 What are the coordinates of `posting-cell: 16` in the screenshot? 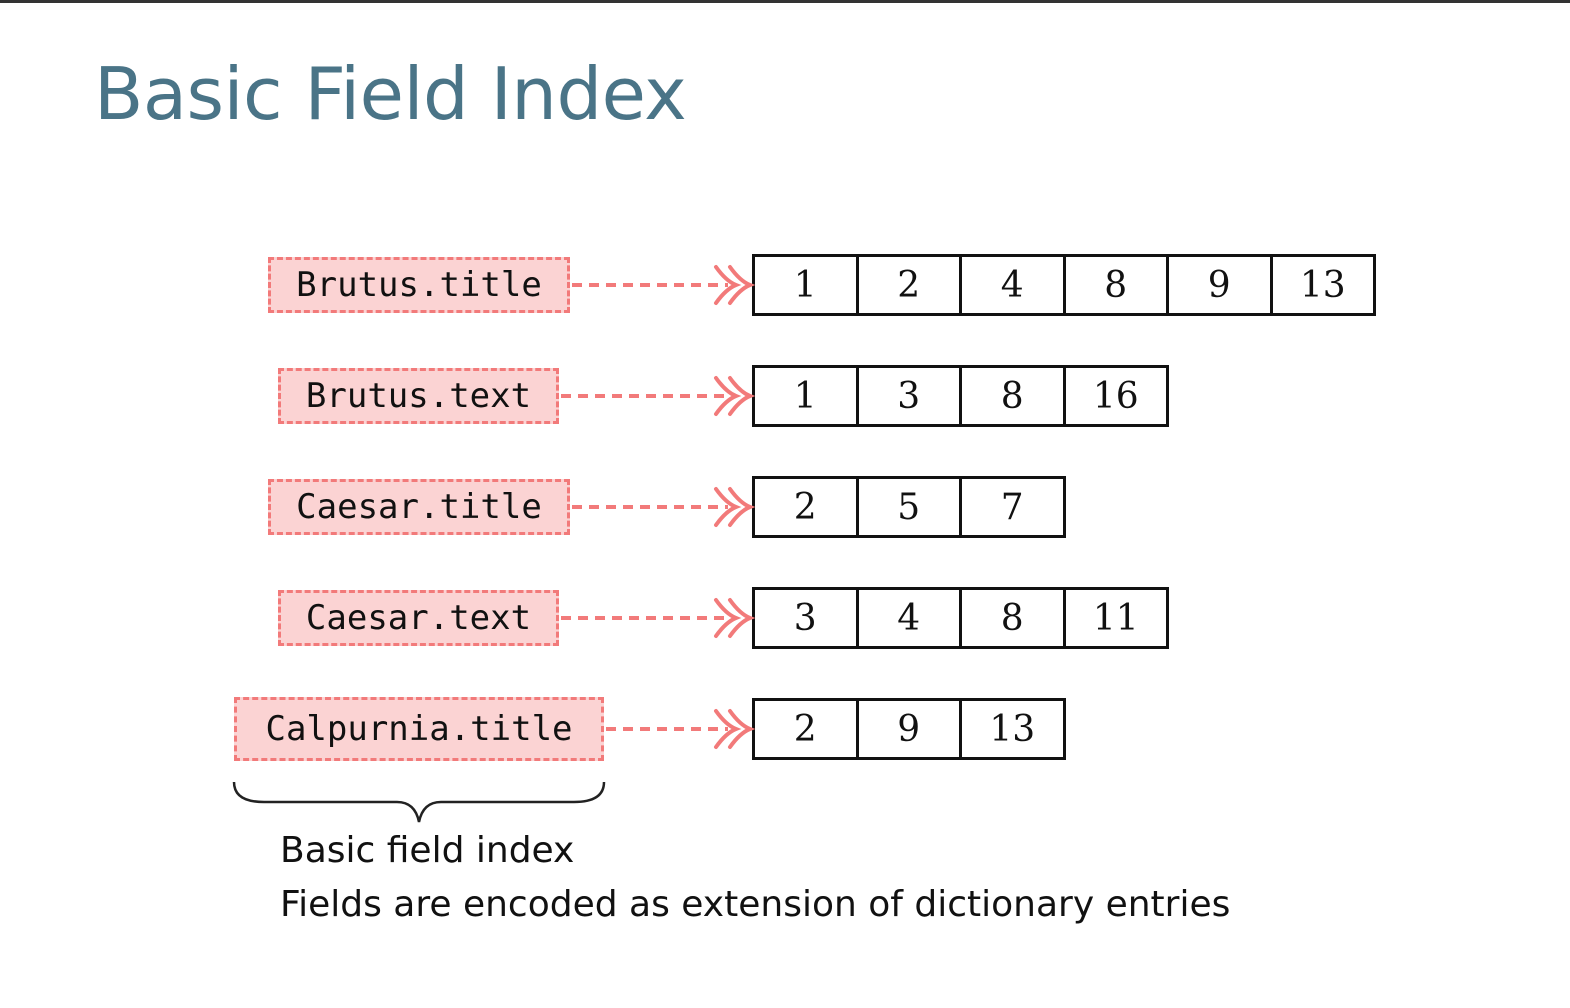 It's located at (1115, 396).